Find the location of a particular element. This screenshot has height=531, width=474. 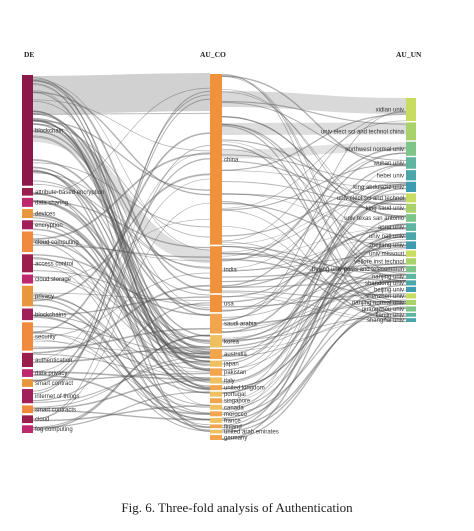

node-label-tianjin-univ: tianjin univ is located at coordinates (390, 316).